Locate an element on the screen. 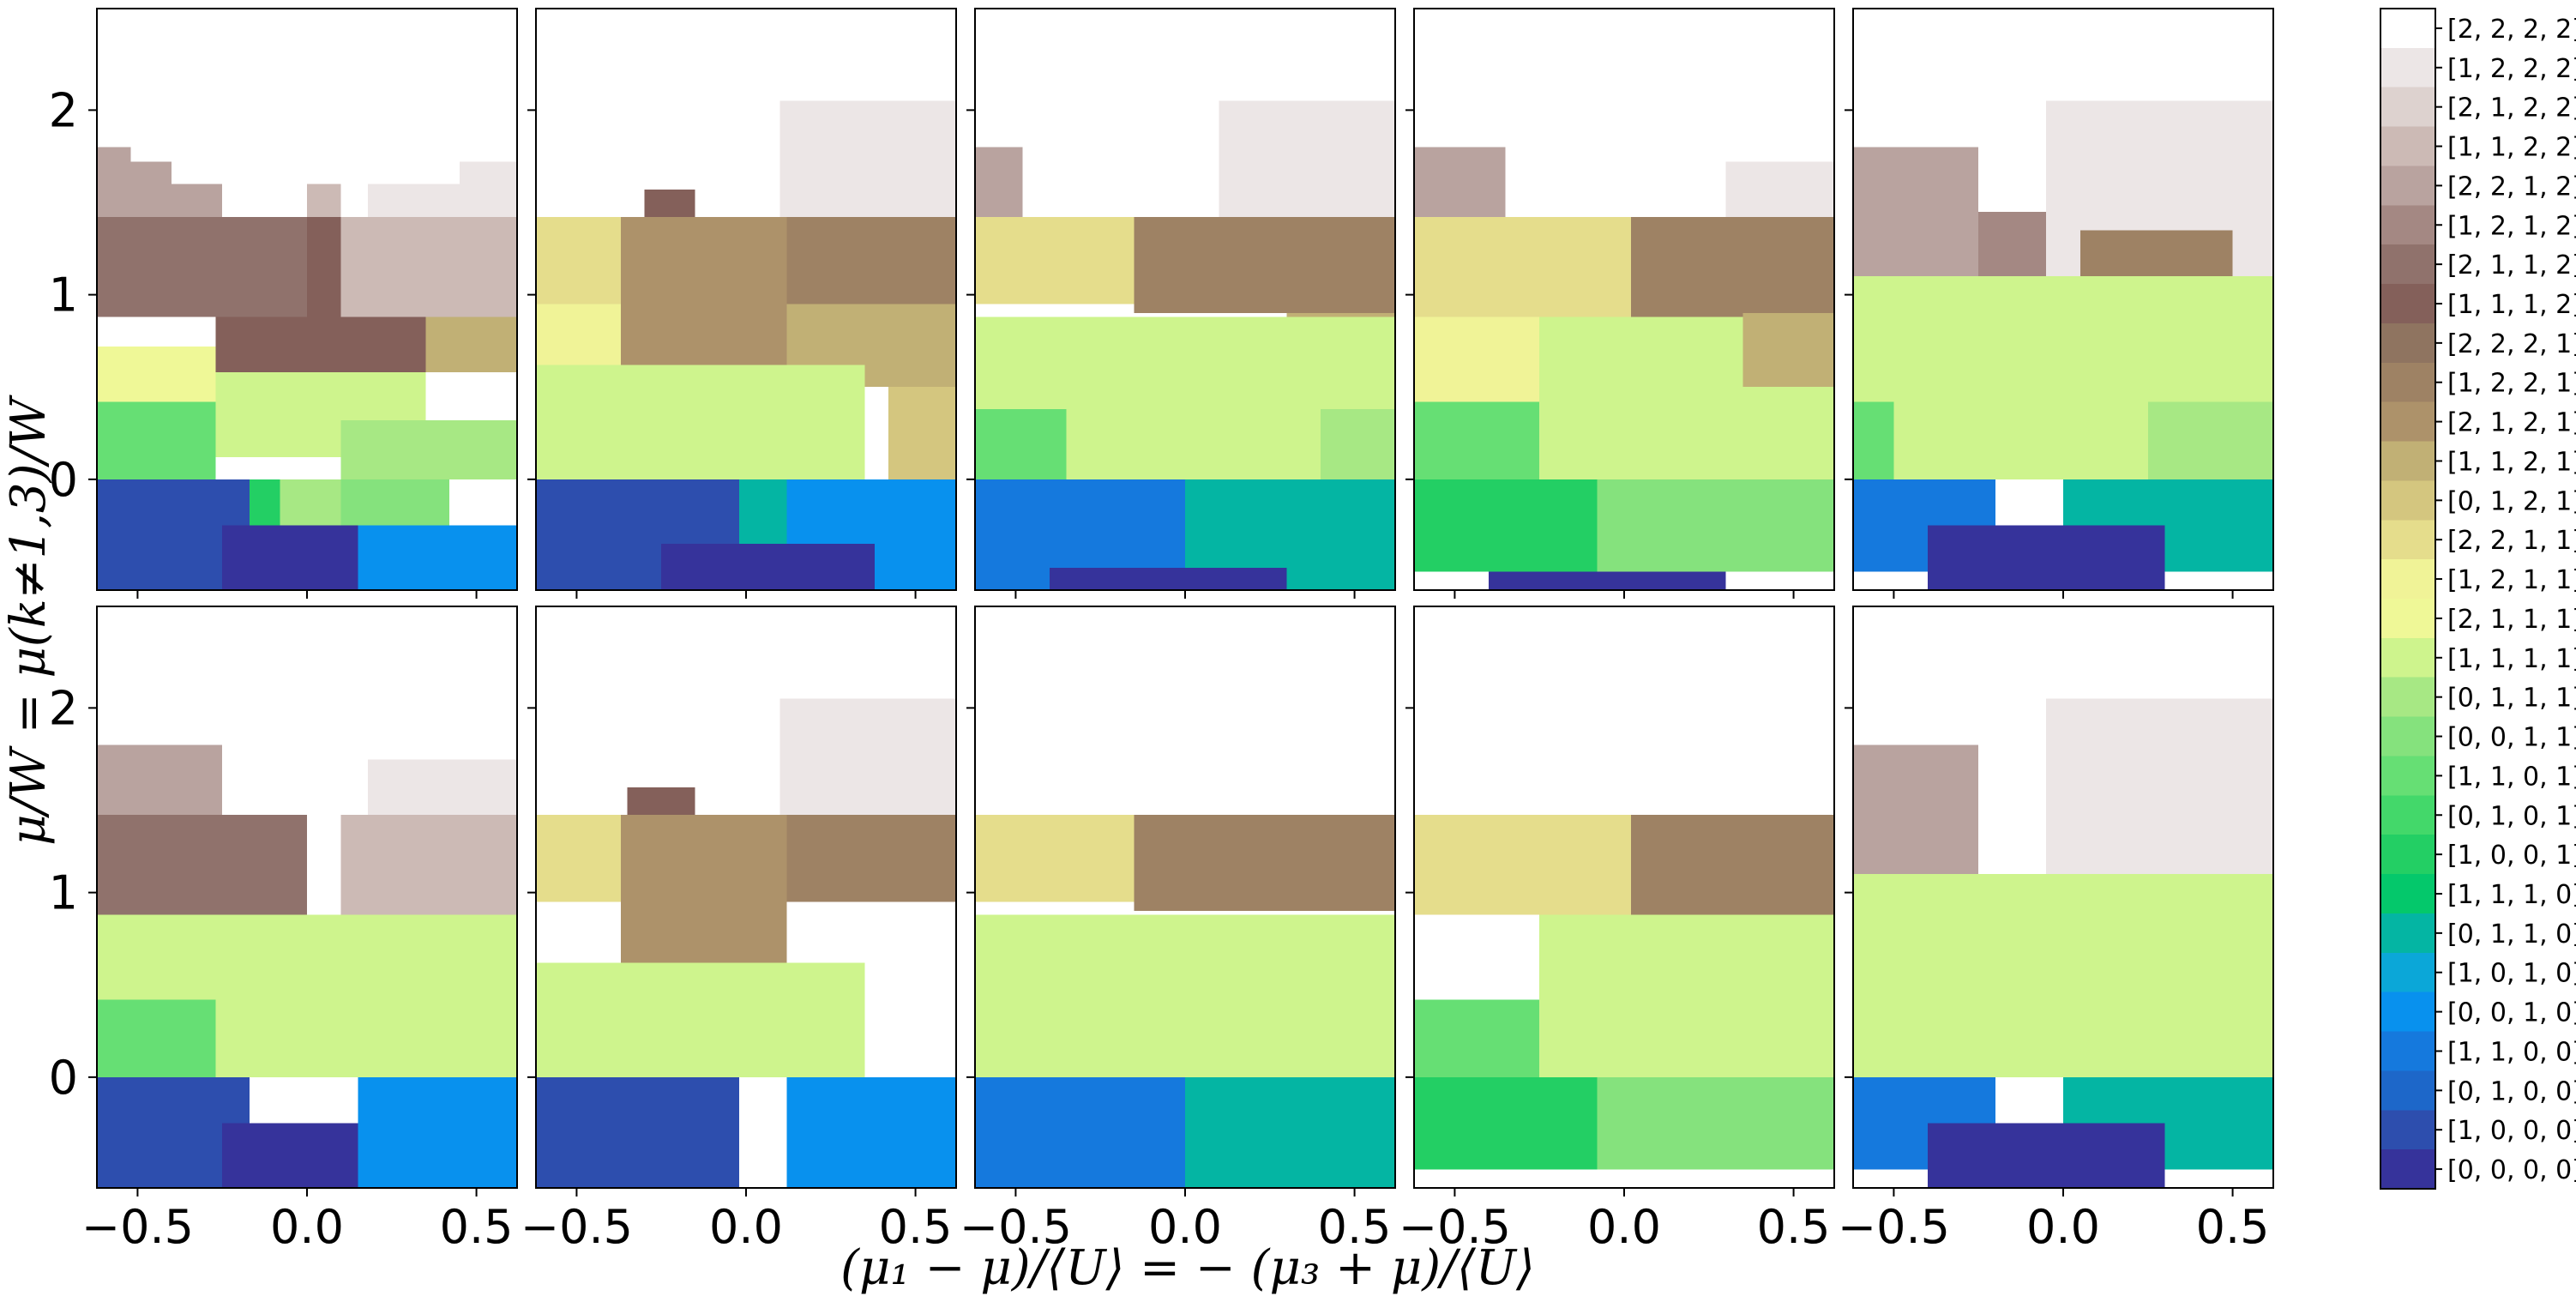  colorbar-tick-label: [1, 1, 2, 1] is located at coordinates (2511, 462).